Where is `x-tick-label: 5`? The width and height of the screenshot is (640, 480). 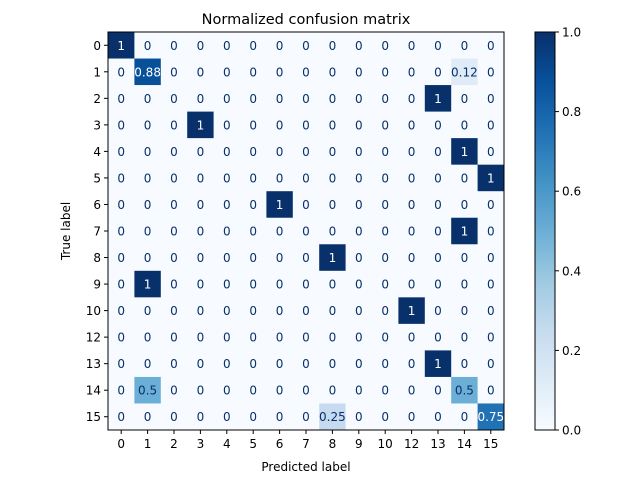 x-tick-label: 5 is located at coordinates (253, 444).